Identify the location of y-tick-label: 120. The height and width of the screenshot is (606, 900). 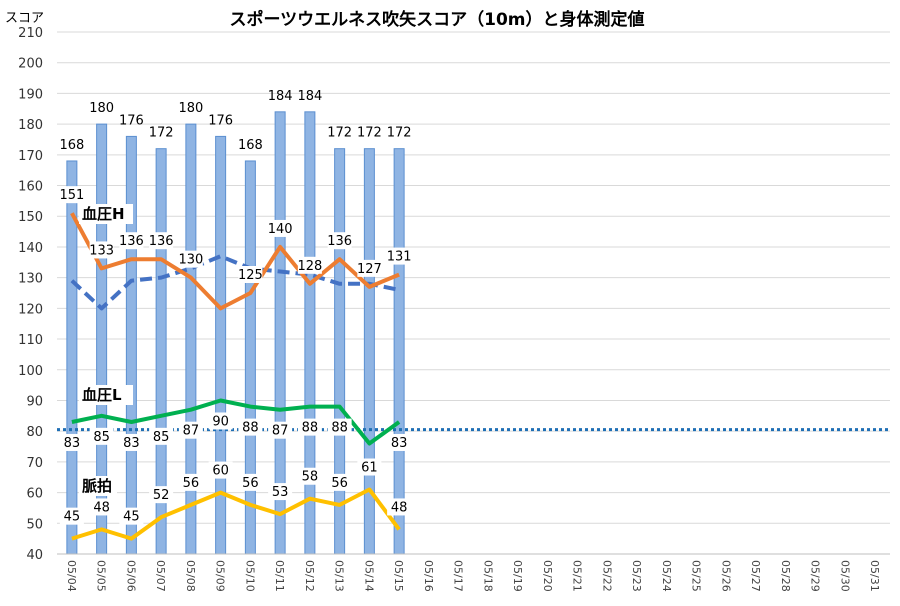
(30, 309).